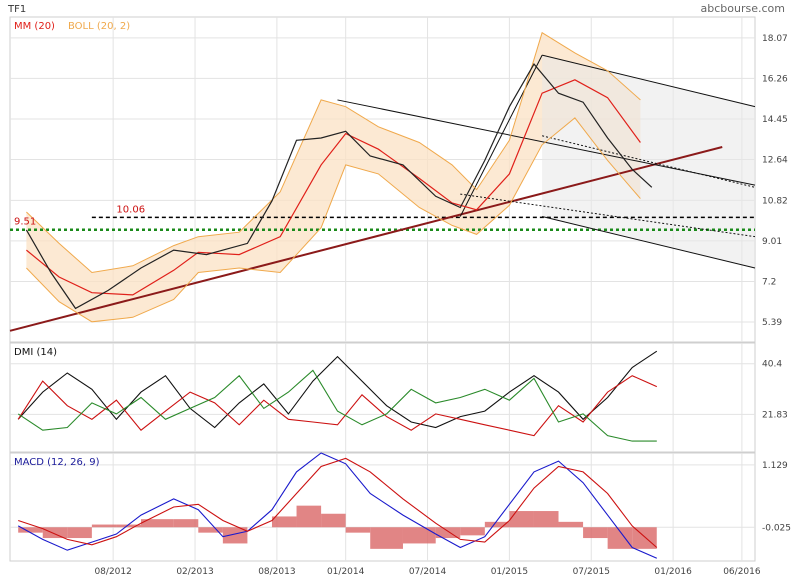 The width and height of the screenshot is (800, 584). I want to click on legend-mm: MM (20), so click(34, 26).